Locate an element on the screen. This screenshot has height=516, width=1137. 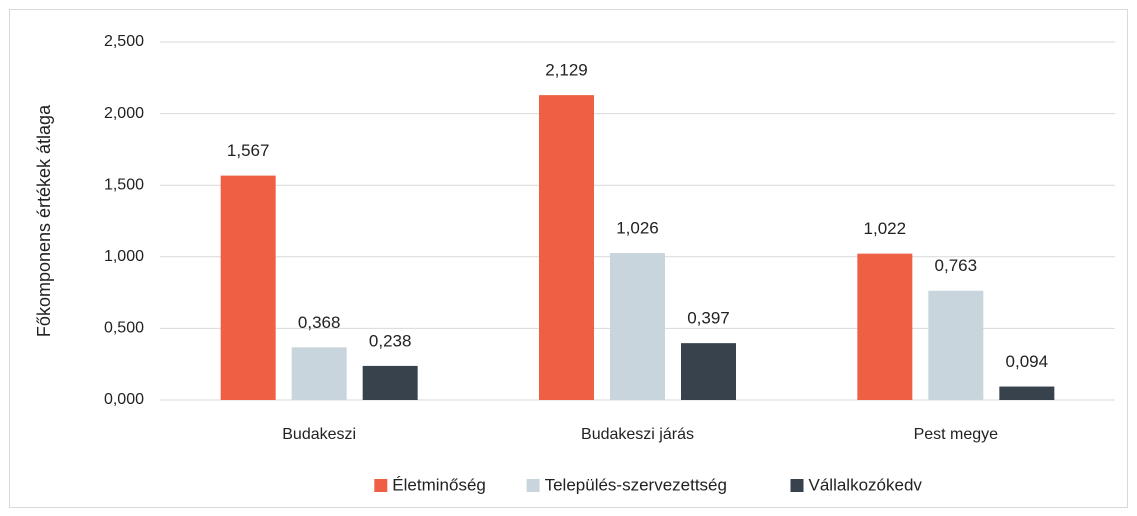
y-axis-label: Főkomponens értékek átlaga is located at coordinates (44, 220).